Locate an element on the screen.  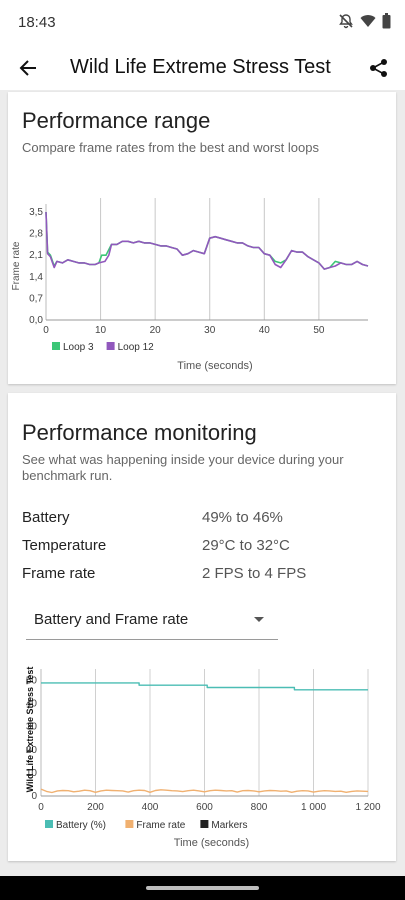
app-bar: Wild Life Extreme Stress Test is located at coordinates (202, 68).